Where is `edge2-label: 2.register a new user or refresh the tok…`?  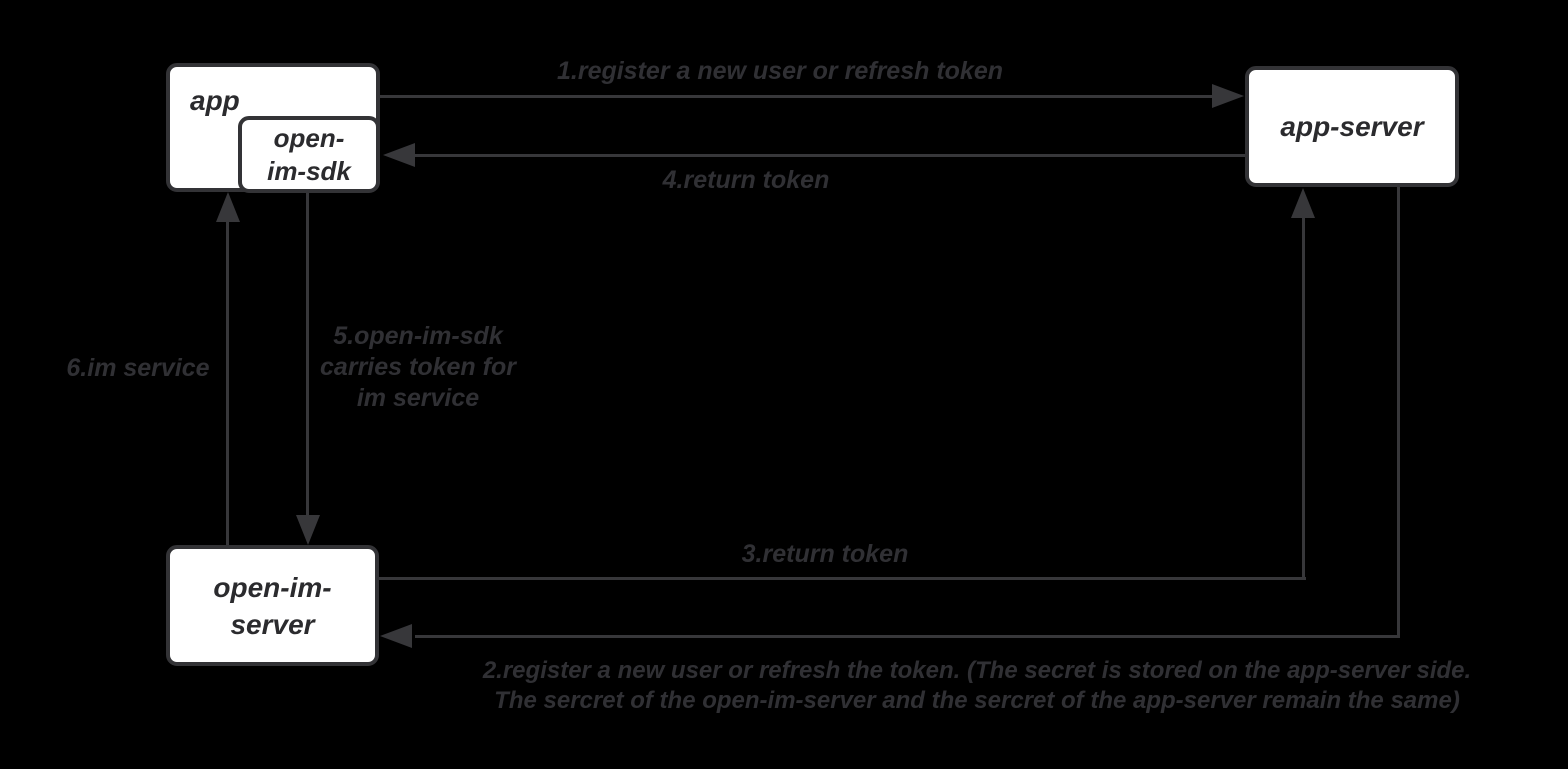
edge2-label: 2.register a new user or refresh the tok… is located at coordinates (977, 685).